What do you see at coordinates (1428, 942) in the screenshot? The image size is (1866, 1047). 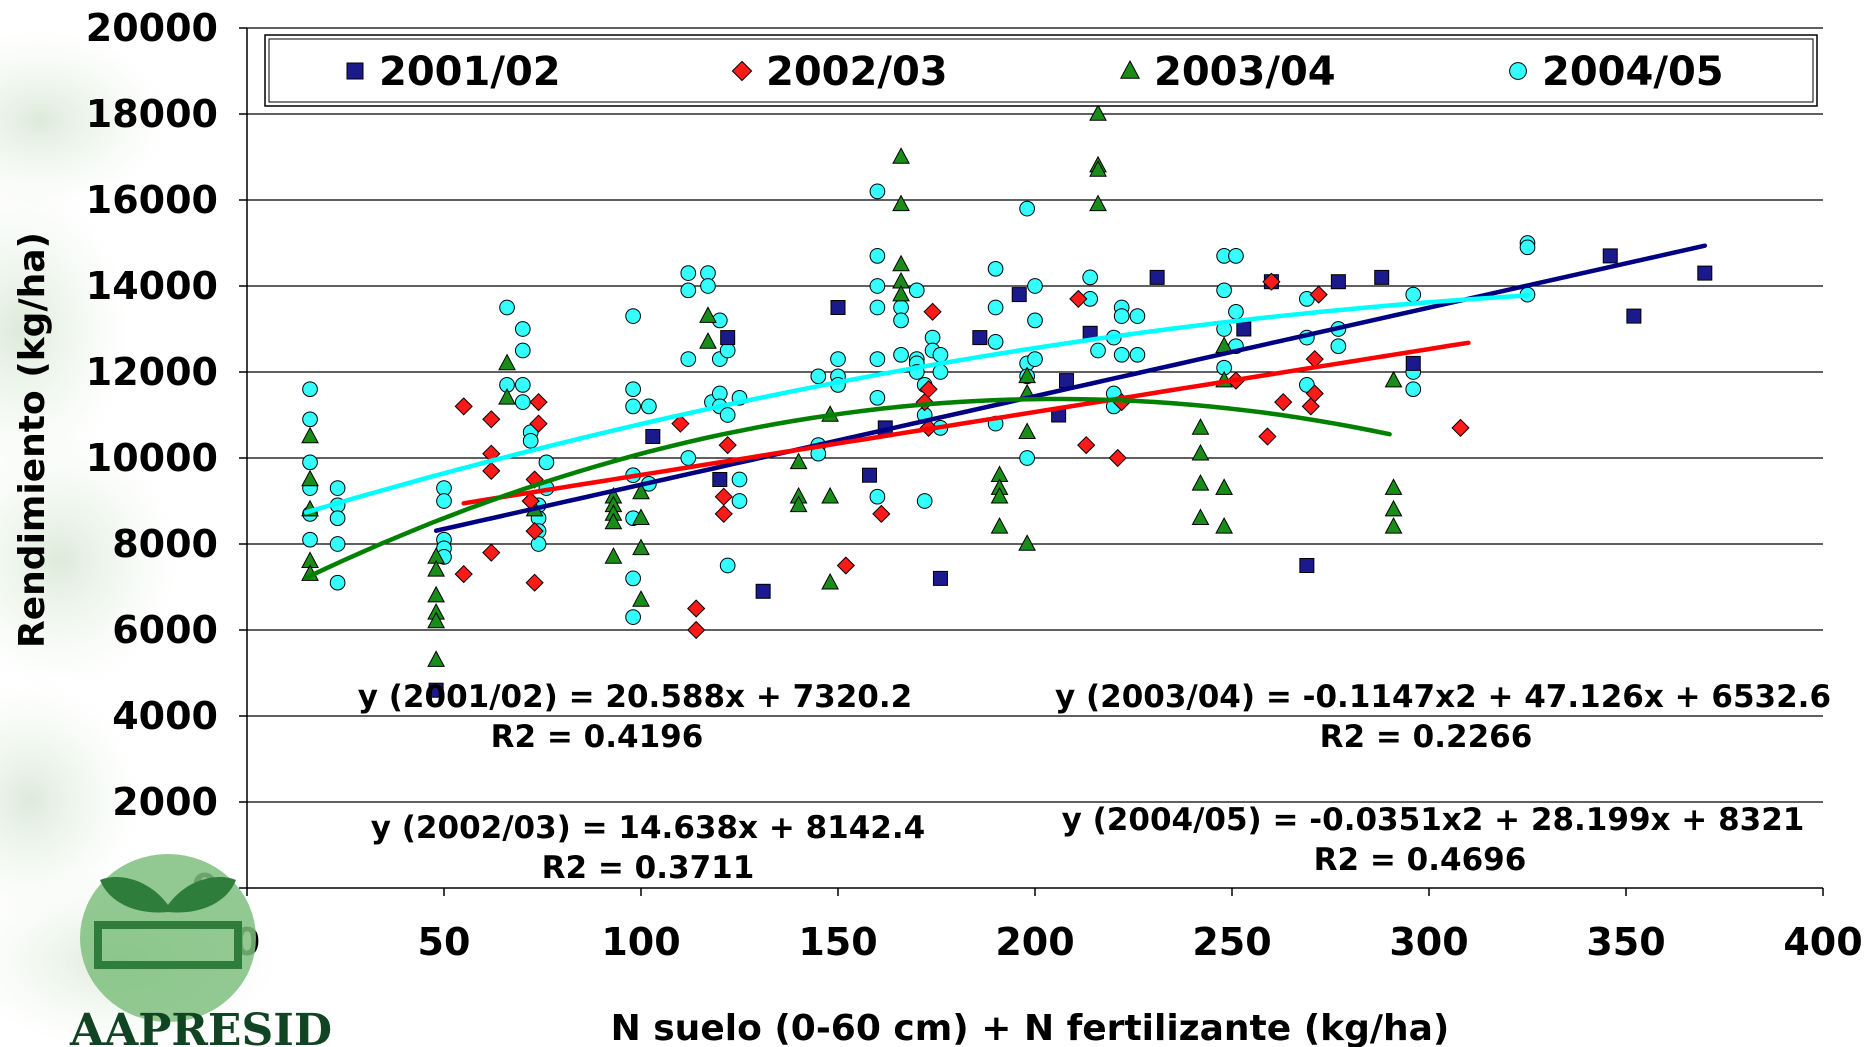 I see `x-tick-label: 300` at bounding box center [1428, 942].